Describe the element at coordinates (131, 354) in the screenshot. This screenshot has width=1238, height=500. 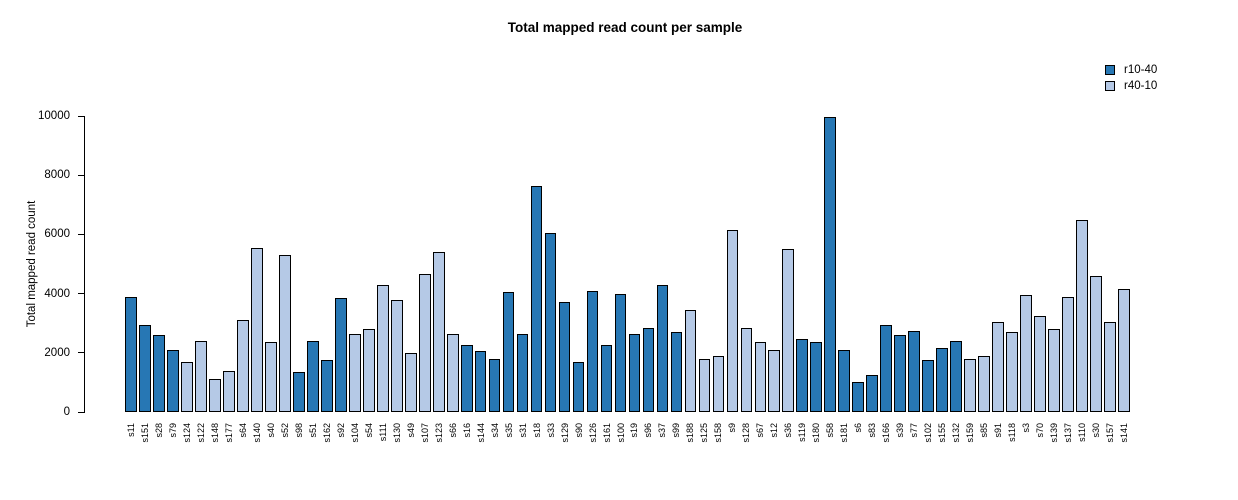
I see `bar-s11` at that location.